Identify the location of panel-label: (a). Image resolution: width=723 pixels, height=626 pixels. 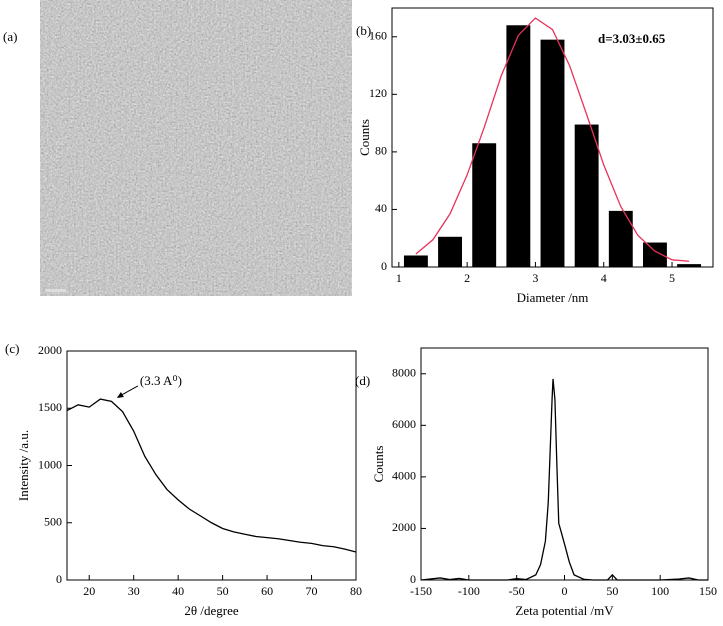
(10, 36).